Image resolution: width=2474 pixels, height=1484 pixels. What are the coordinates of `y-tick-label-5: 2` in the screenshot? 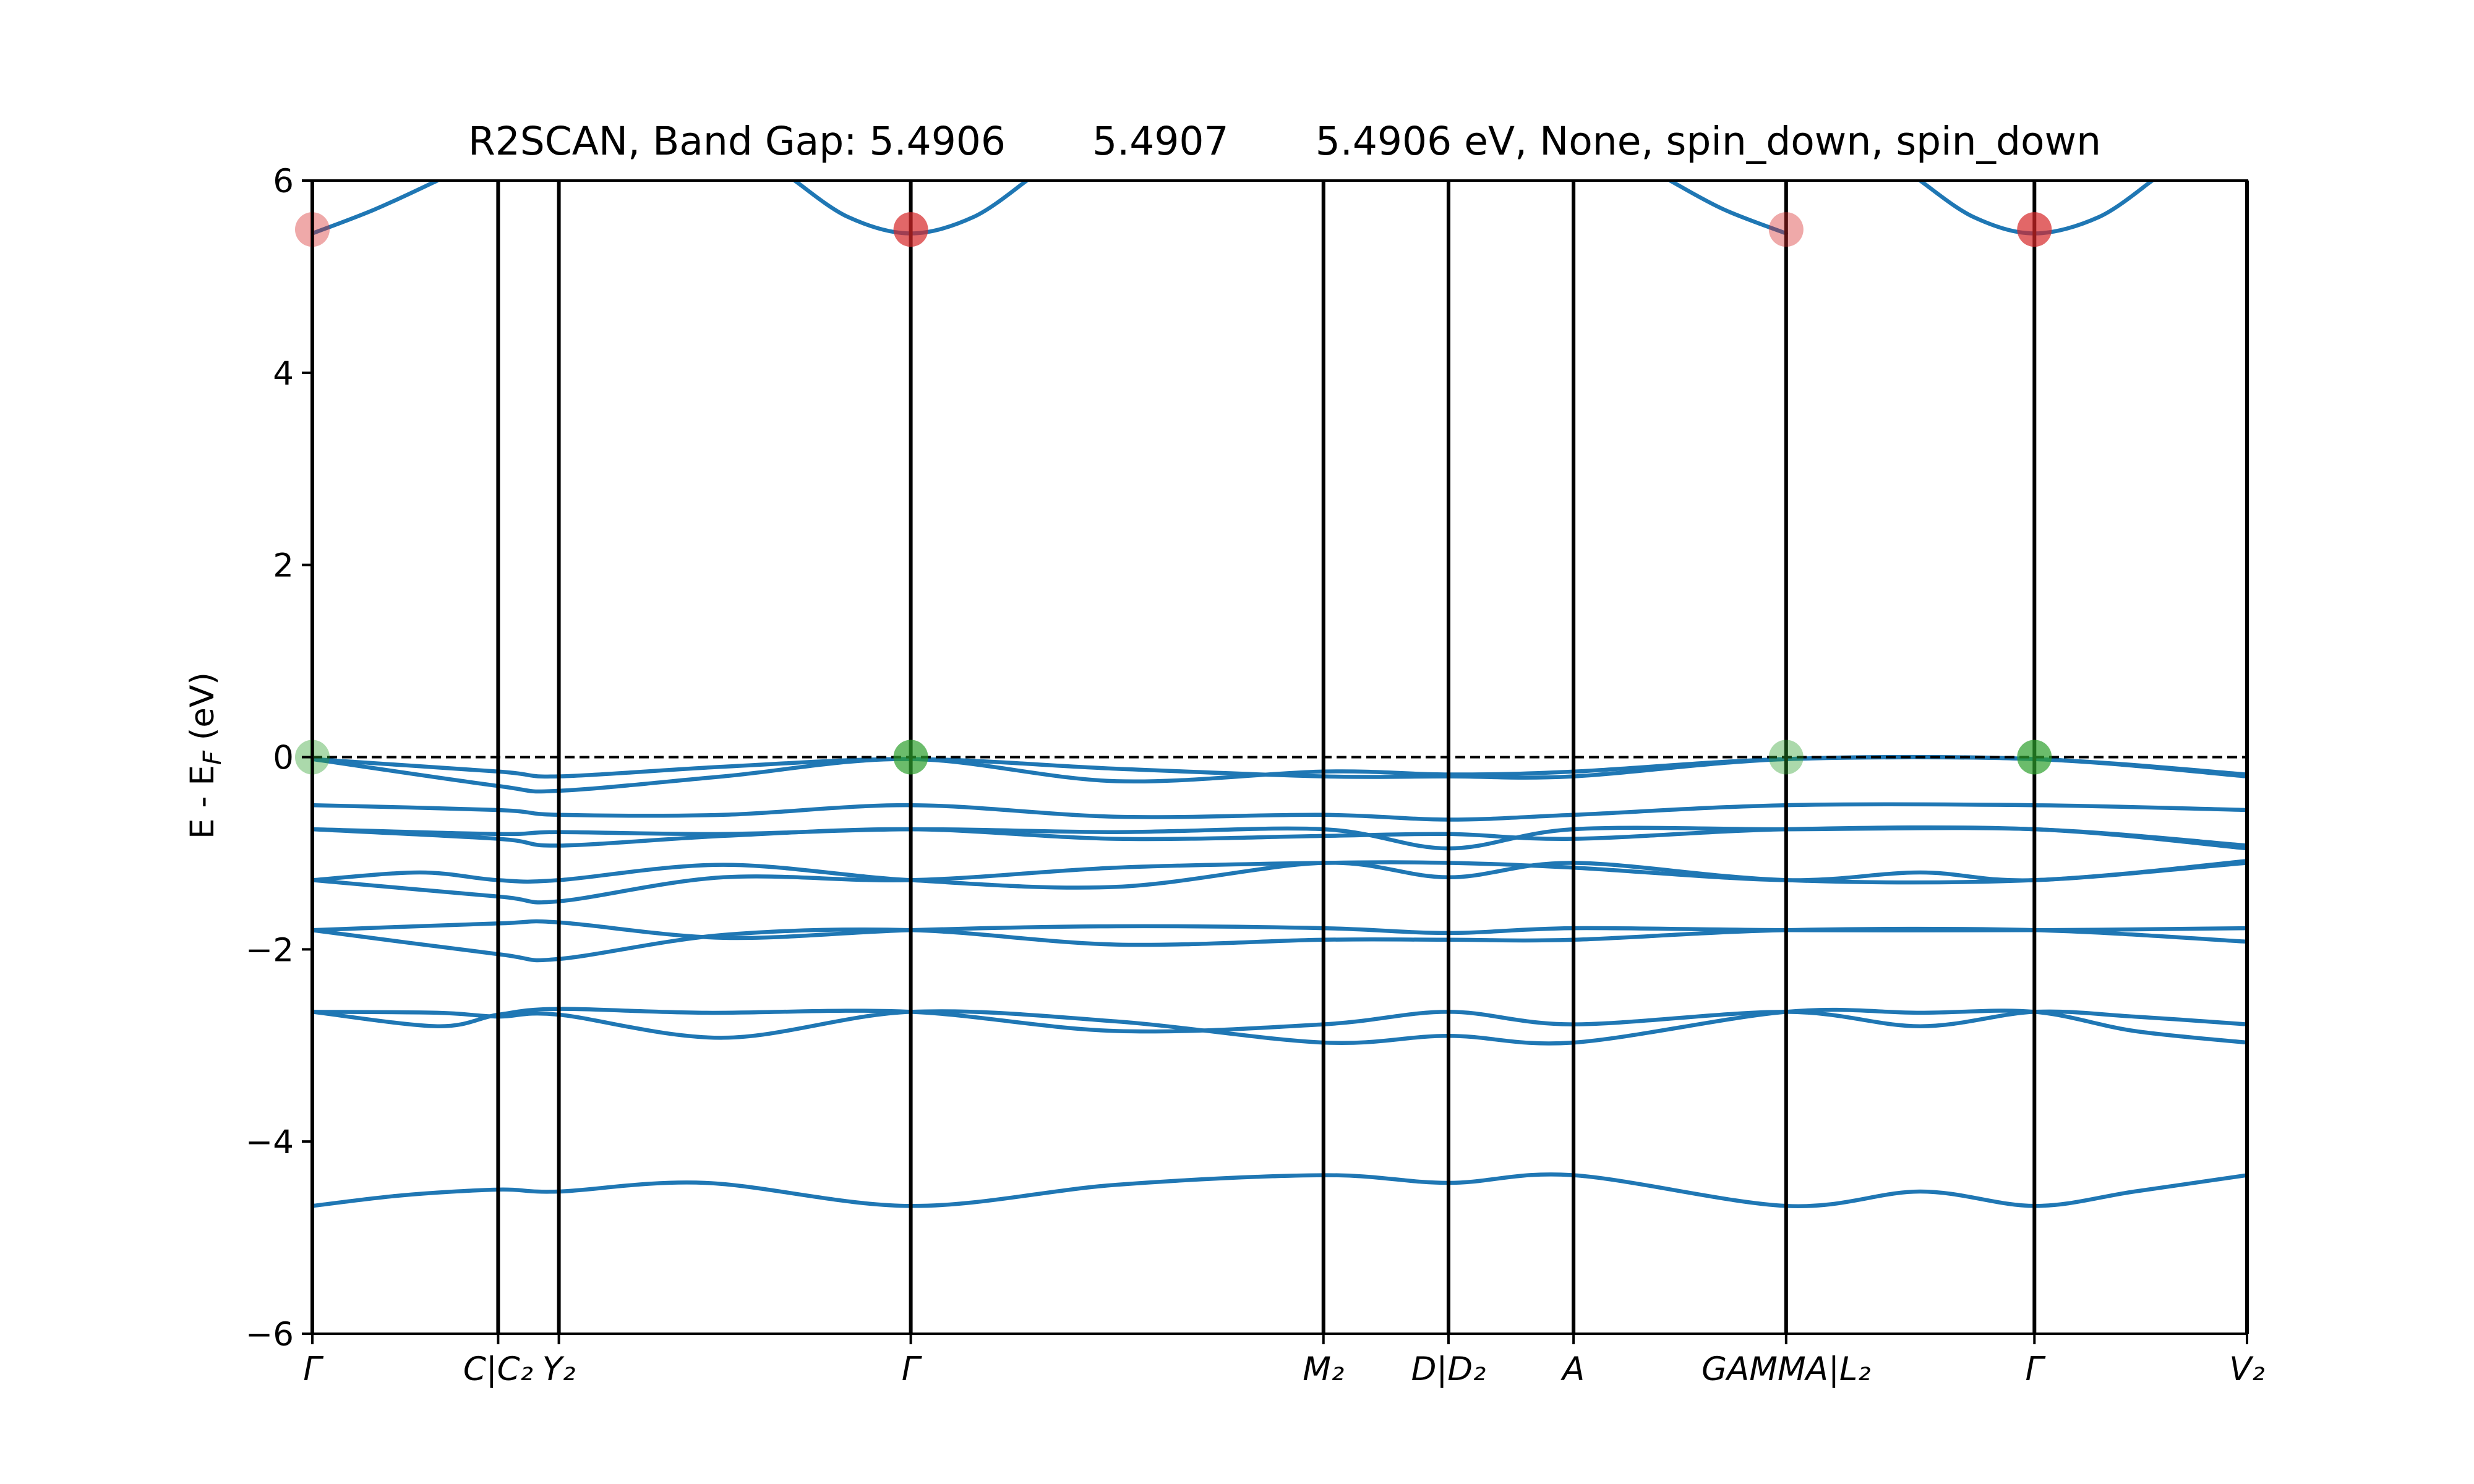 It's located at (283, 566).